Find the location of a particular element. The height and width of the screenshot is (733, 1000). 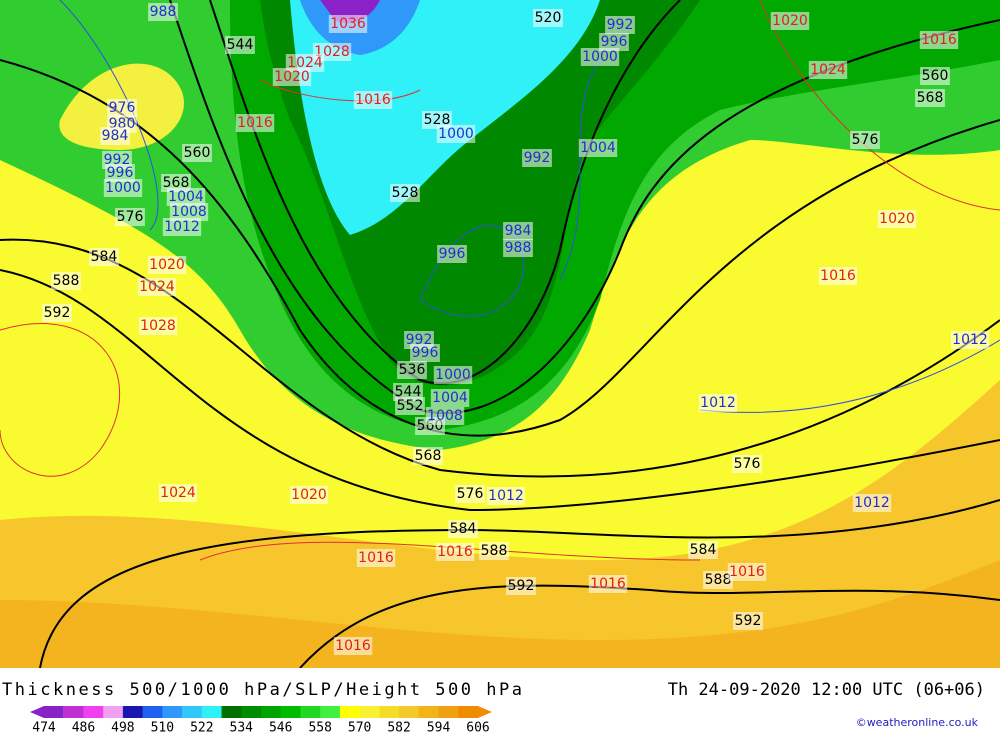

colorbar-tick-label: 510 is located at coordinates (162, 727).